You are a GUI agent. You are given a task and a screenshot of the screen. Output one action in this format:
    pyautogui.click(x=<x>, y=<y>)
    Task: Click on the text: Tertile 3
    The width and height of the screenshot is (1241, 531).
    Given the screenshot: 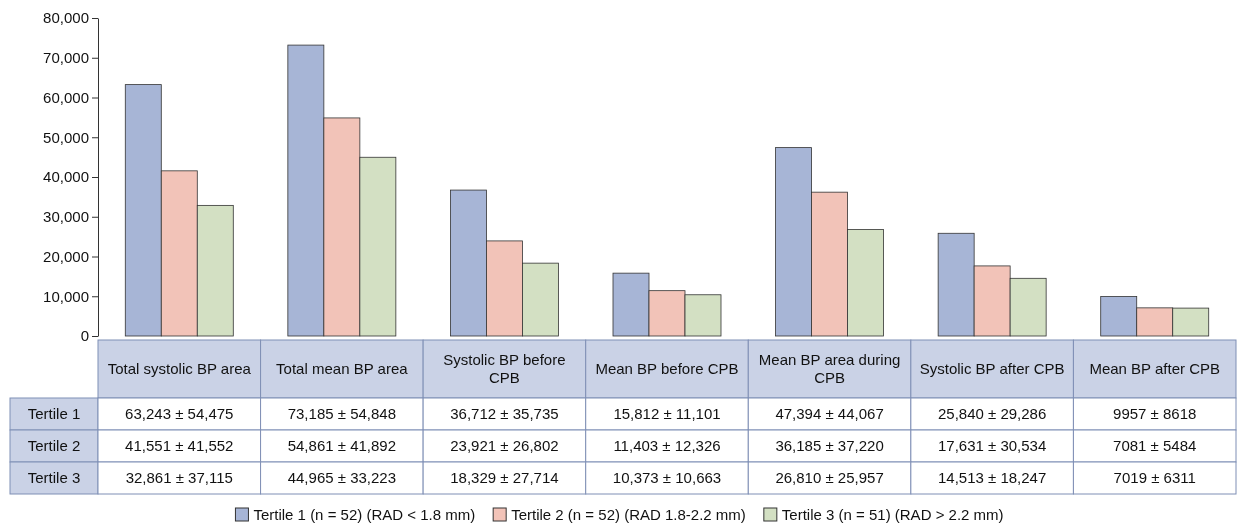 What is the action you would take?
    pyautogui.click(x=54, y=477)
    